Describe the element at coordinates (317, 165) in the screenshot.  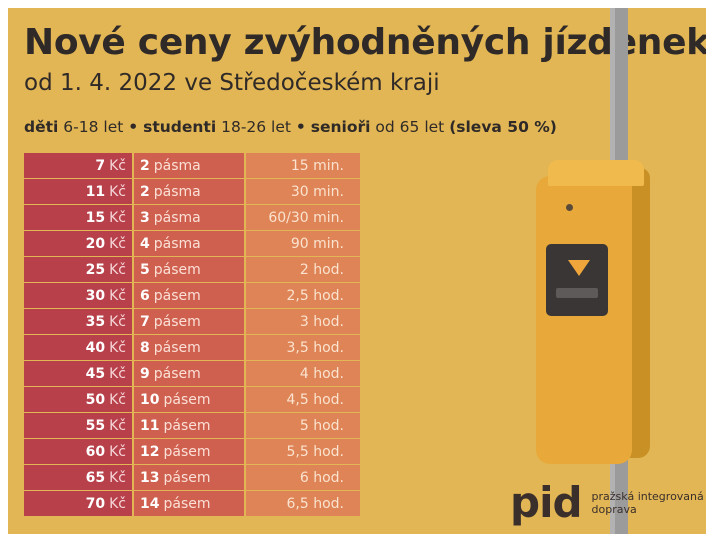
I see `time-value: 15 min.` at that location.